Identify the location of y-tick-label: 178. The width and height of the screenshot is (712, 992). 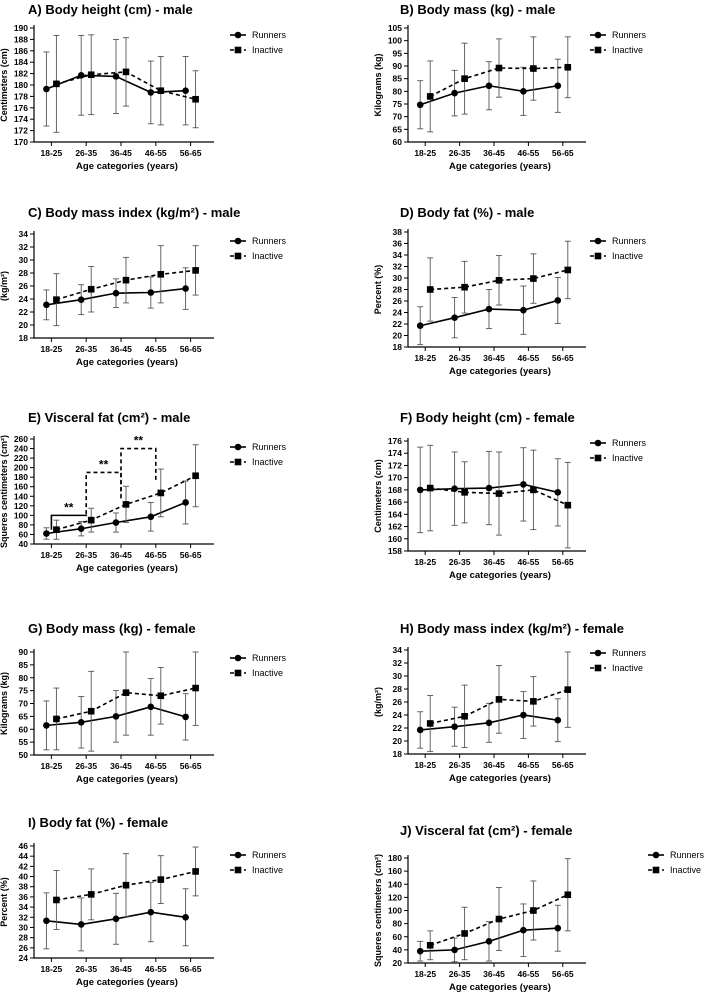
(21, 96).